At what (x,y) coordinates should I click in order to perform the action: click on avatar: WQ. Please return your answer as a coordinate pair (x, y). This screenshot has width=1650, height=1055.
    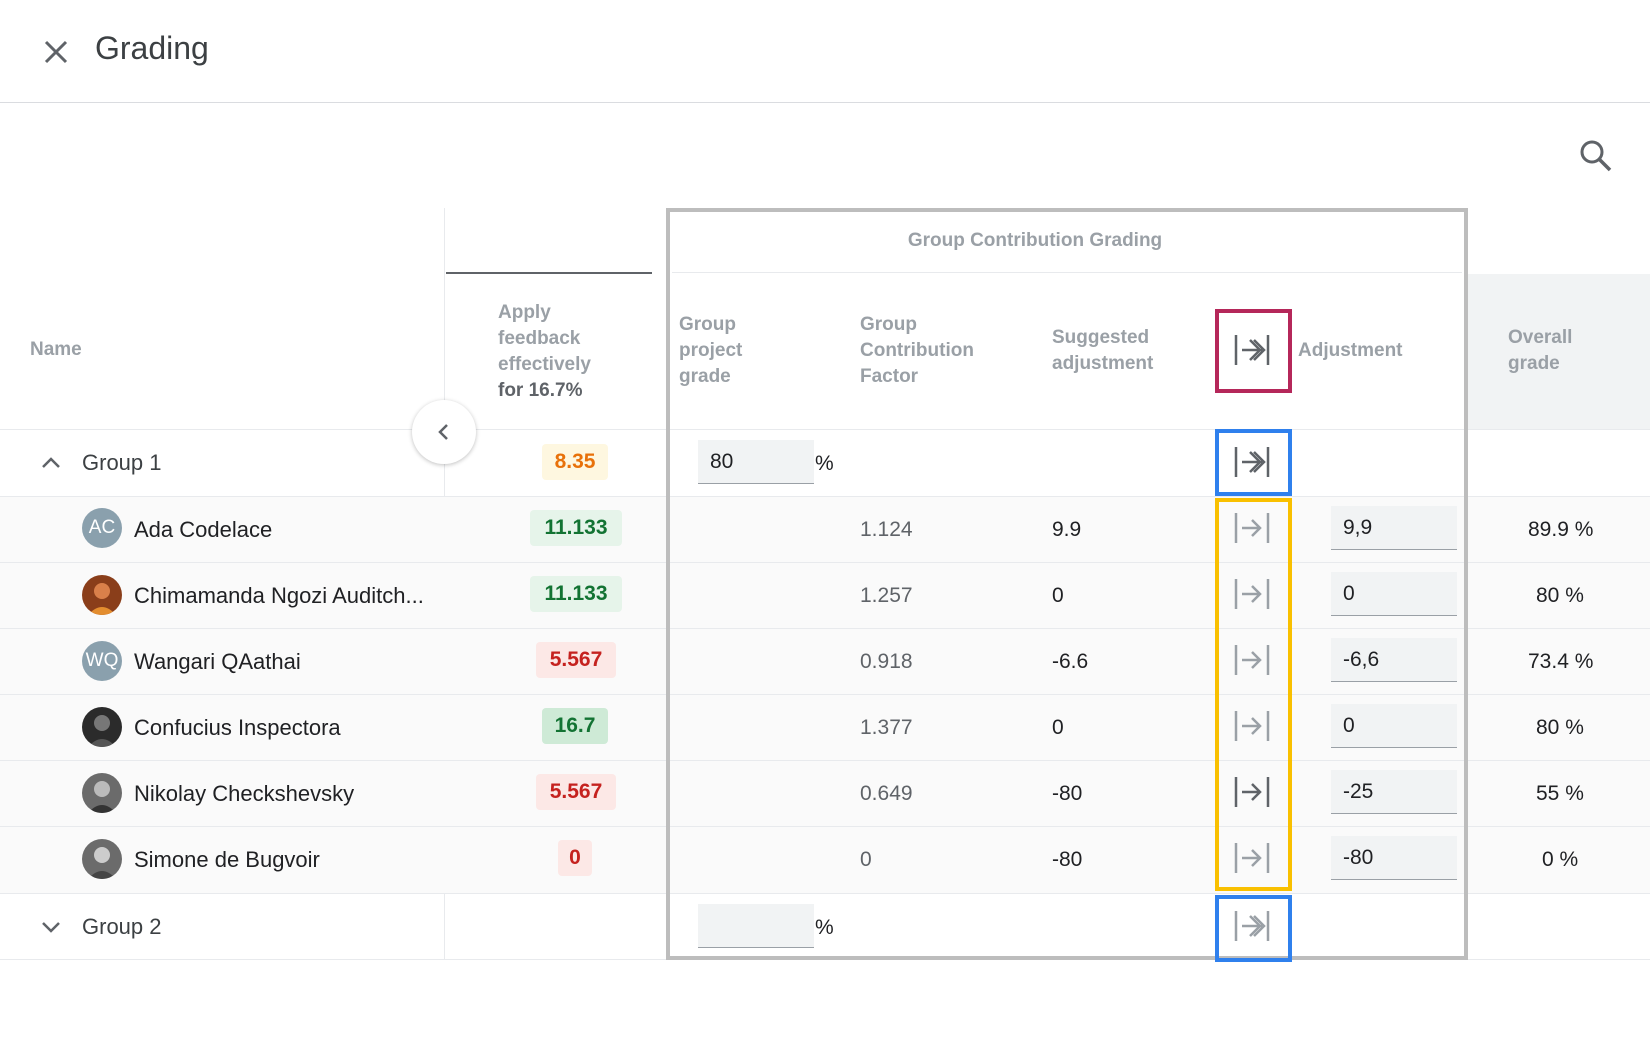
    Looking at the image, I should click on (102, 661).